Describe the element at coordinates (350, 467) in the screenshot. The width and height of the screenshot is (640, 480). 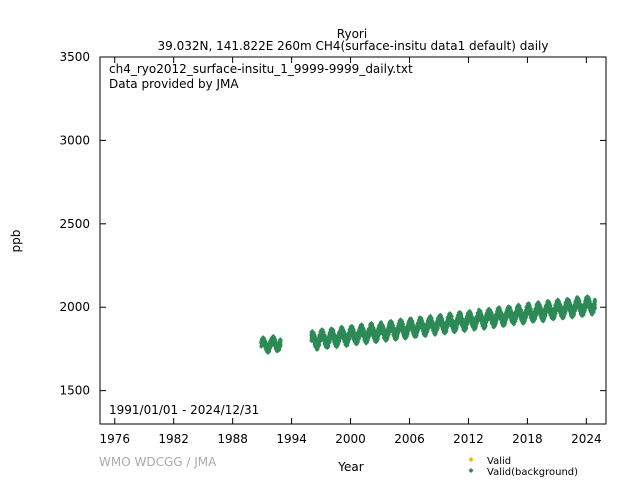
I see `x-axis-label: Year` at that location.